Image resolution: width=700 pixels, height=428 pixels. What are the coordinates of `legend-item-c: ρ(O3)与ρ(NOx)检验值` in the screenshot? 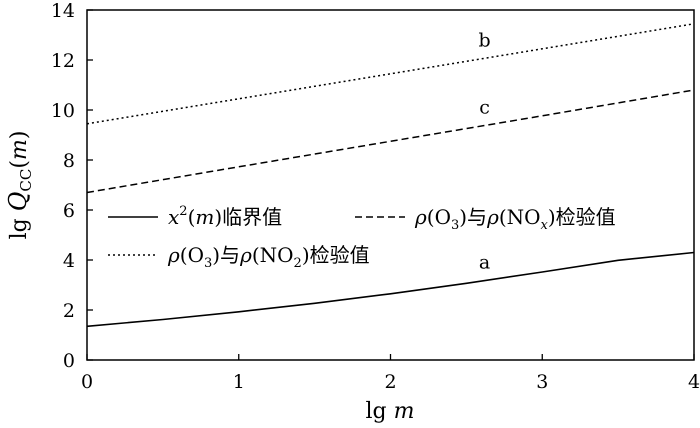 It's located at (485, 219).